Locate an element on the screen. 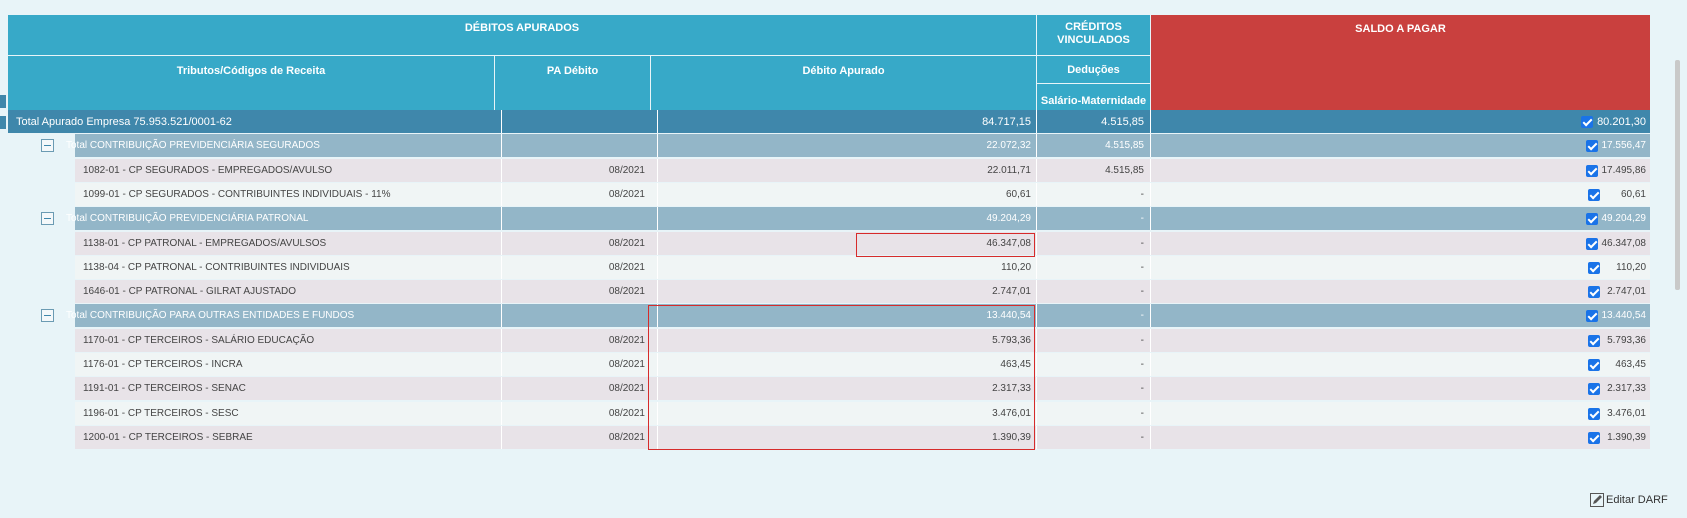  row-debito-apurado: 2.317,33 is located at coordinates (1011, 388).